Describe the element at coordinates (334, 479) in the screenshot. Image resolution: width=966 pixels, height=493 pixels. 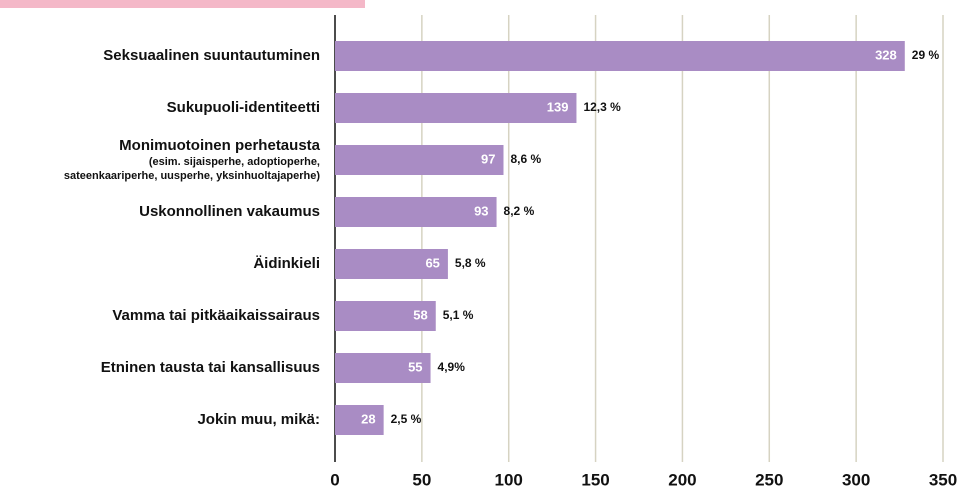
I see `x-tick-label: 0` at that location.